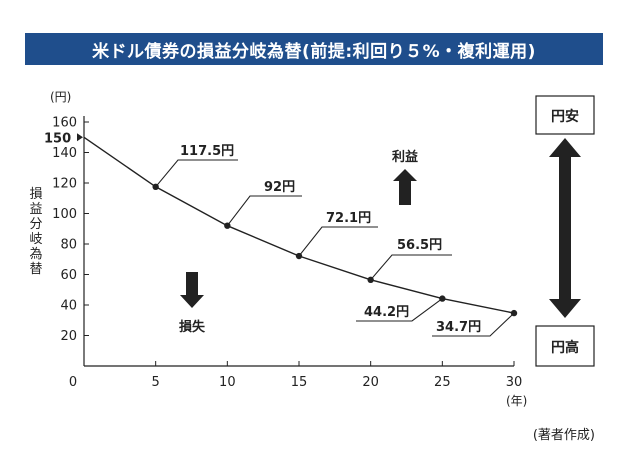 This screenshot has width=629, height=454. I want to click on loss-arrow-icon, so click(192, 290).